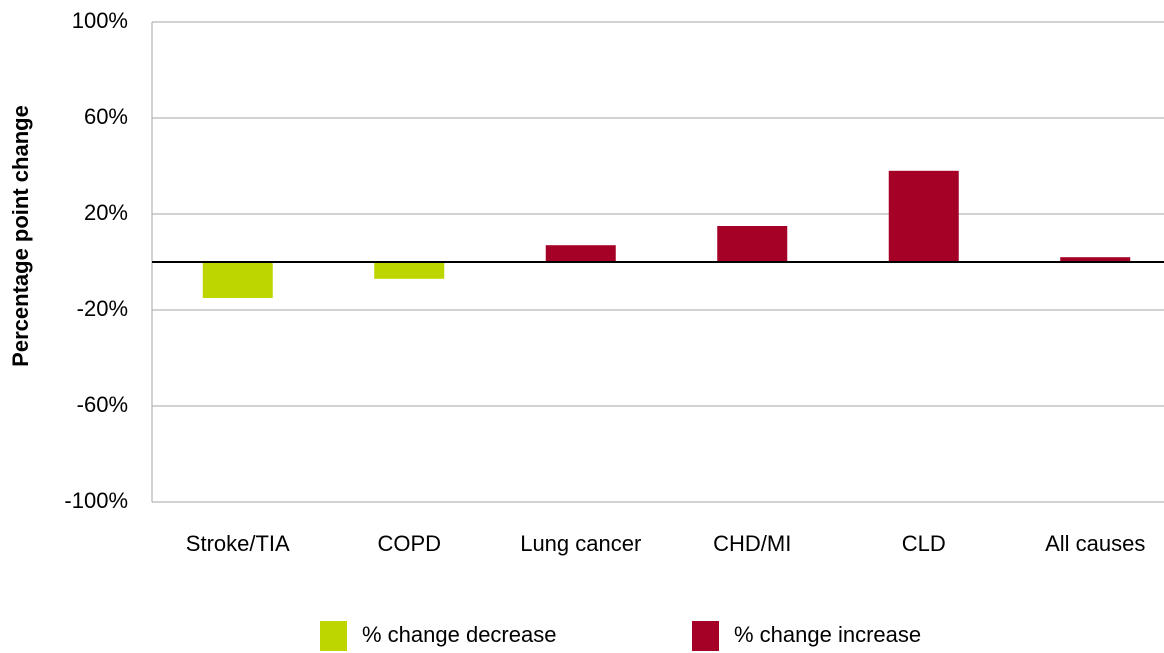 The width and height of the screenshot is (1164, 653). Describe the element at coordinates (102, 404) in the screenshot. I see `y-tick-label: -60%` at that location.